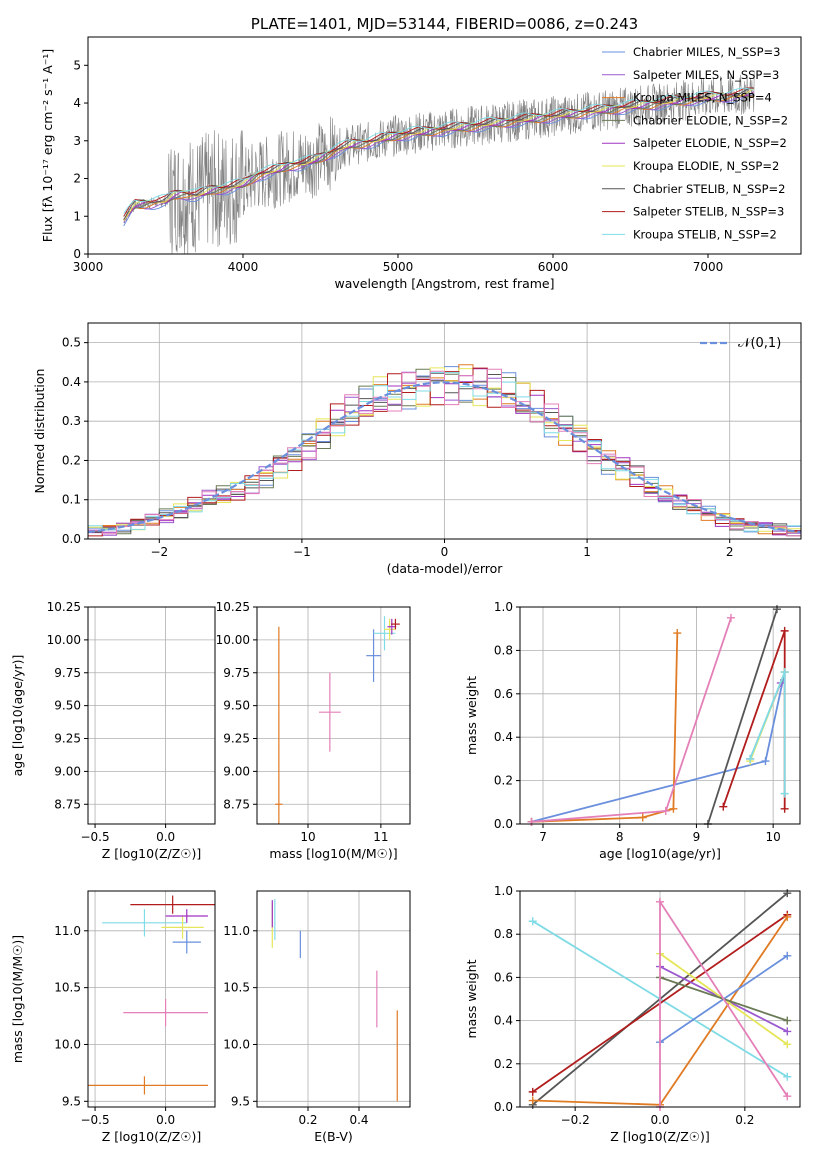 This screenshot has height=1170, width=819. I want to click on x-tick-label: 1, so click(587, 552).